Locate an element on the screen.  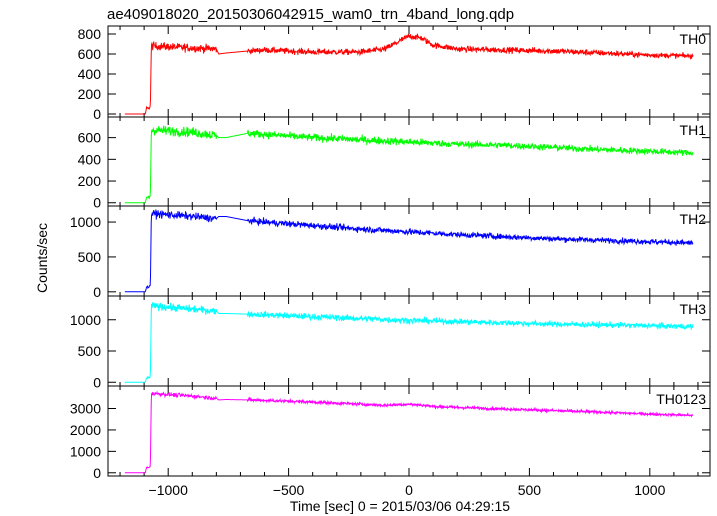
series-line-th0 is located at coordinates (409, 74).